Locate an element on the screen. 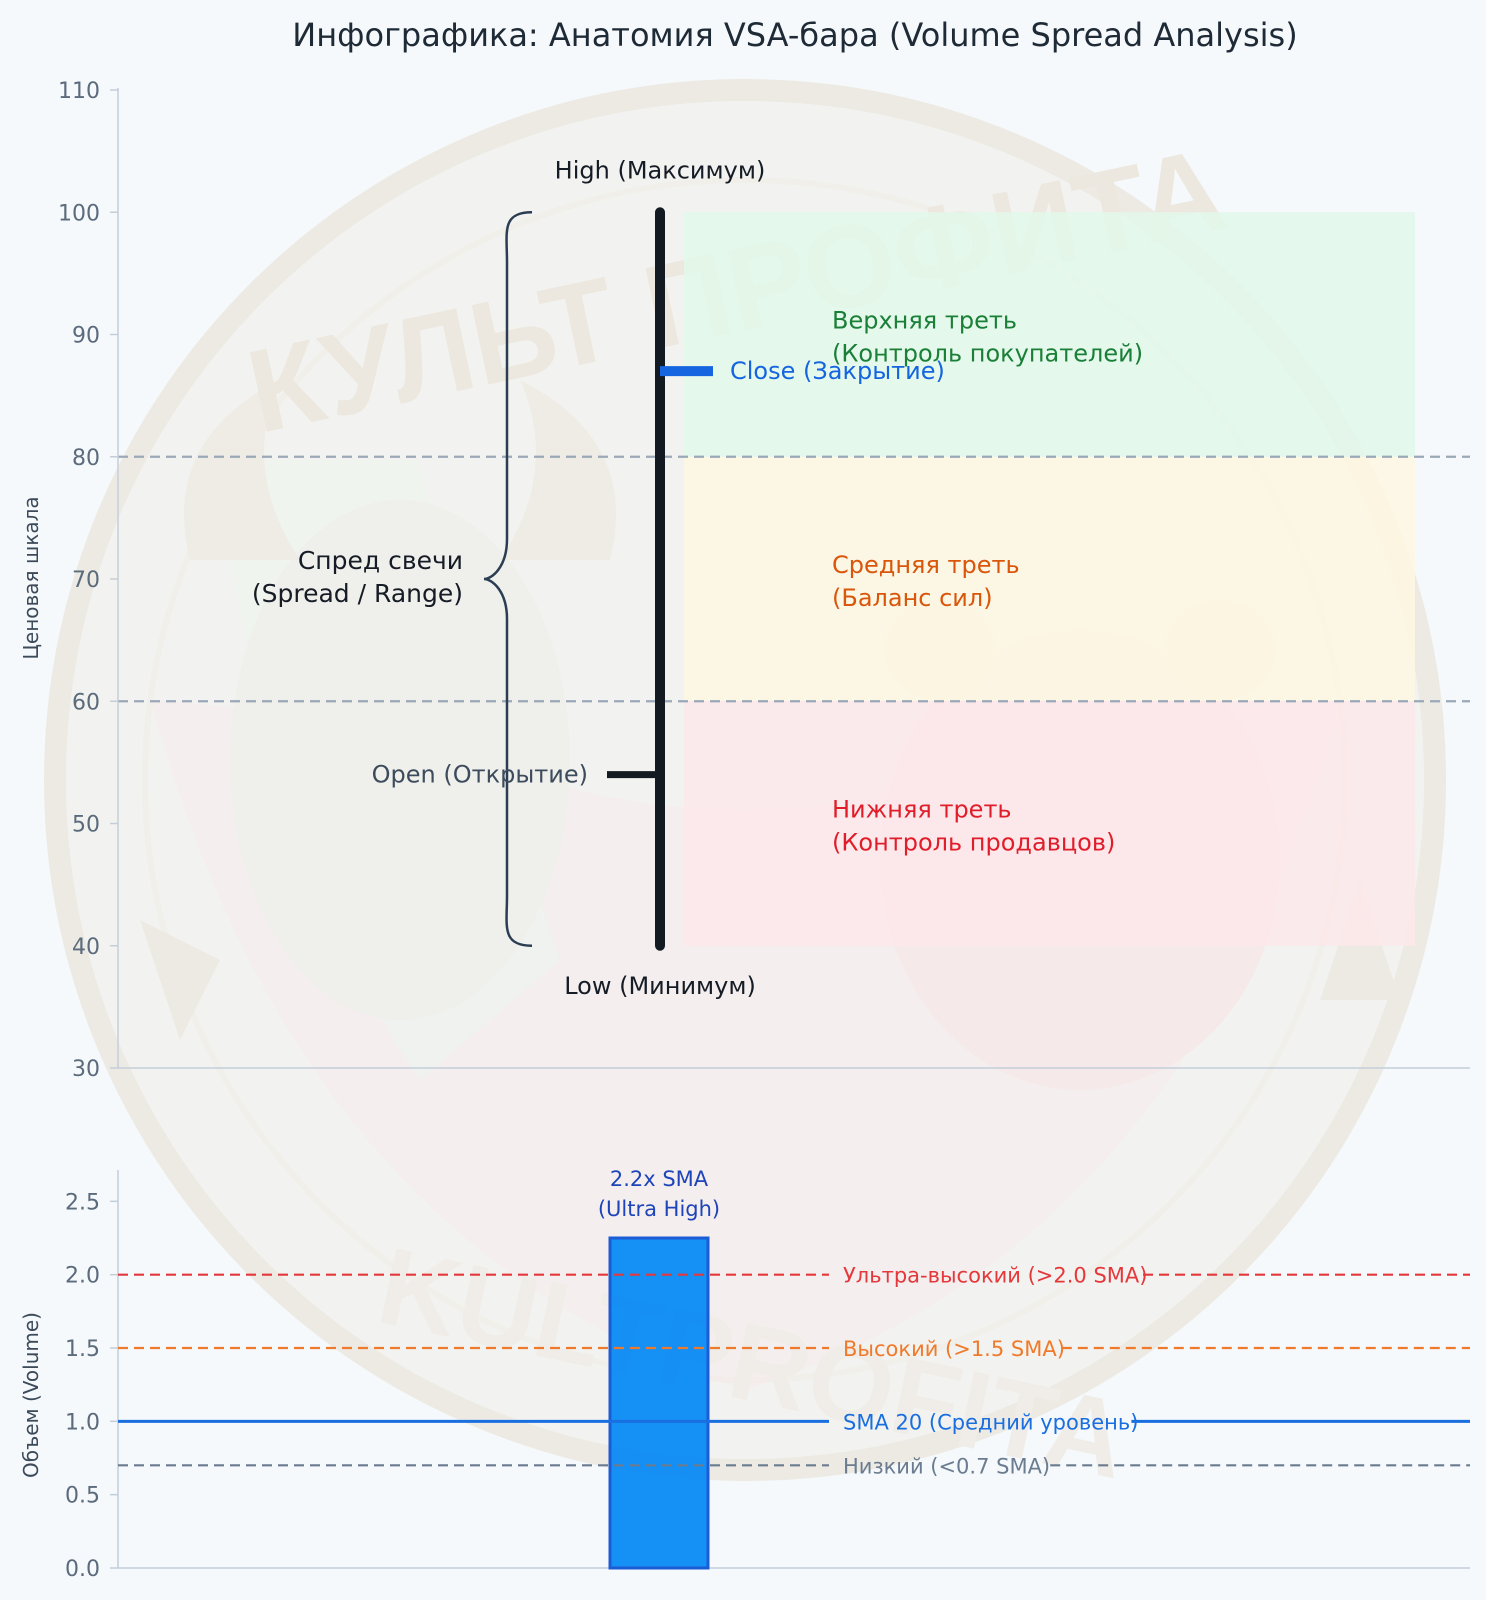 This screenshot has height=1600, width=1486. close-label: Close (Закрытие) is located at coordinates (837, 371).